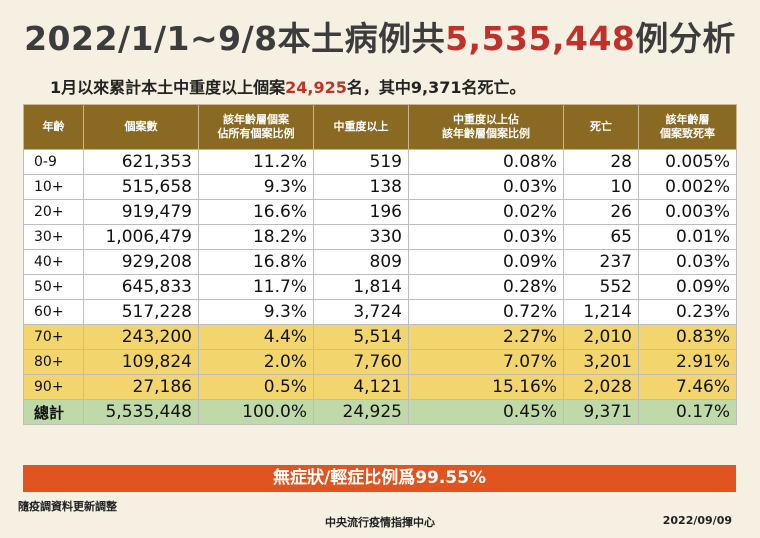 The image size is (760, 538). Describe the element at coordinates (687, 127) in the screenshot. I see `column-header: 該年齡層 個案致死率` at that location.